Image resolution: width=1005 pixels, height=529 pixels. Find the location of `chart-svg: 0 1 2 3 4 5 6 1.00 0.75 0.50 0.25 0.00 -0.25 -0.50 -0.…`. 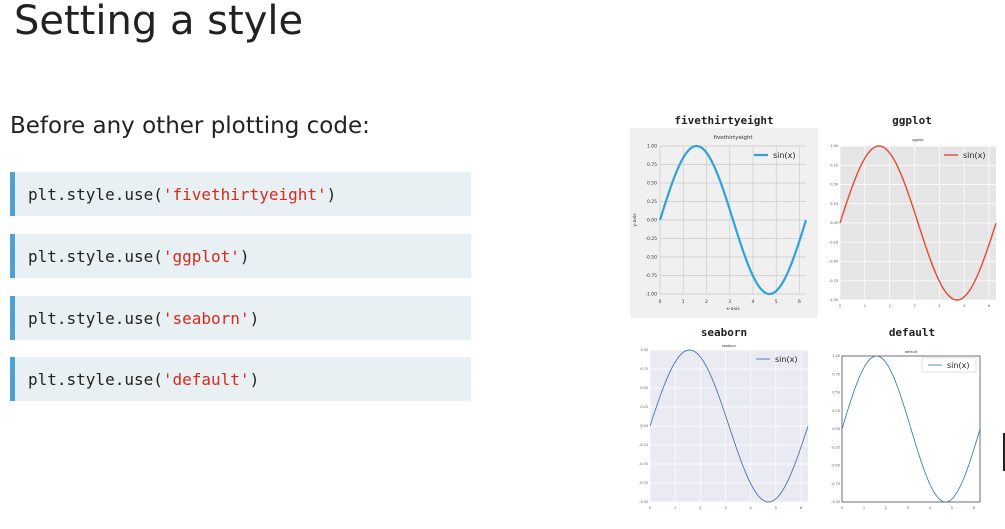

chart-svg: 0 1 2 3 4 5 6 1.00 0.75 0.50 0.25 0.00 -0.25 -0.50 -0.… is located at coordinates (724, 223).